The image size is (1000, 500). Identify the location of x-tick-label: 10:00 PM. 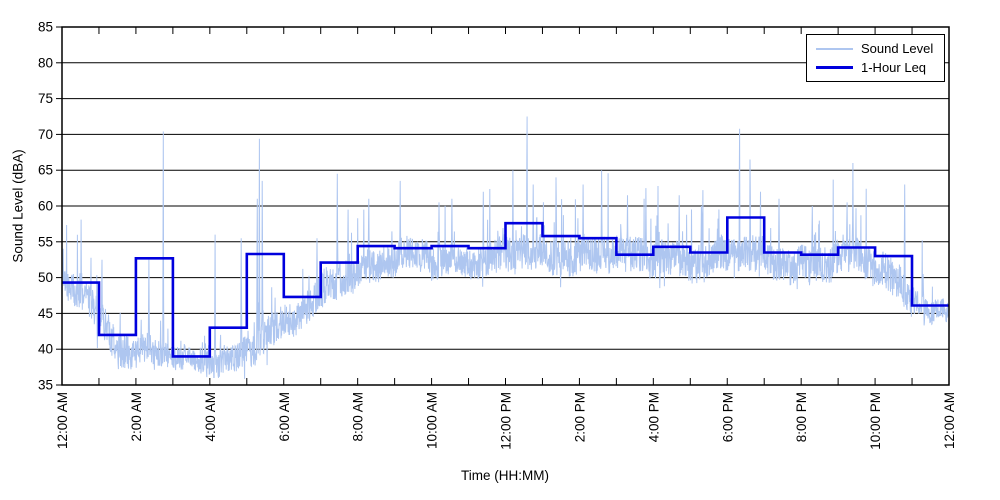
(875, 421).